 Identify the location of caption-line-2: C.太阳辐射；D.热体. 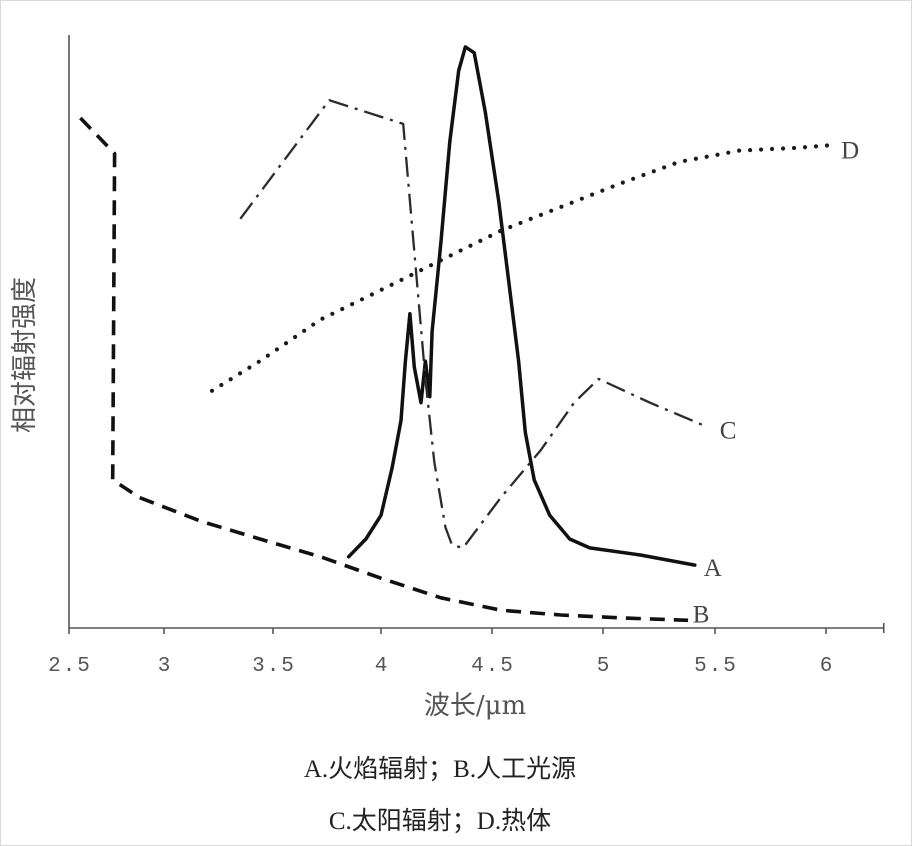
(440, 821).